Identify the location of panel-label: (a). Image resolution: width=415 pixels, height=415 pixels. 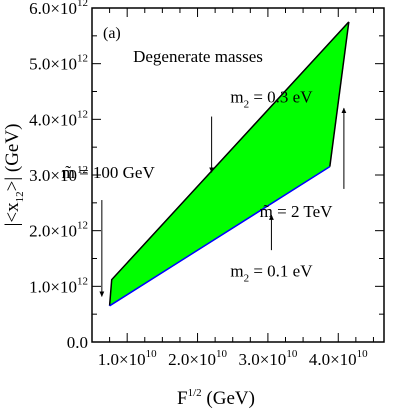
(112, 33).